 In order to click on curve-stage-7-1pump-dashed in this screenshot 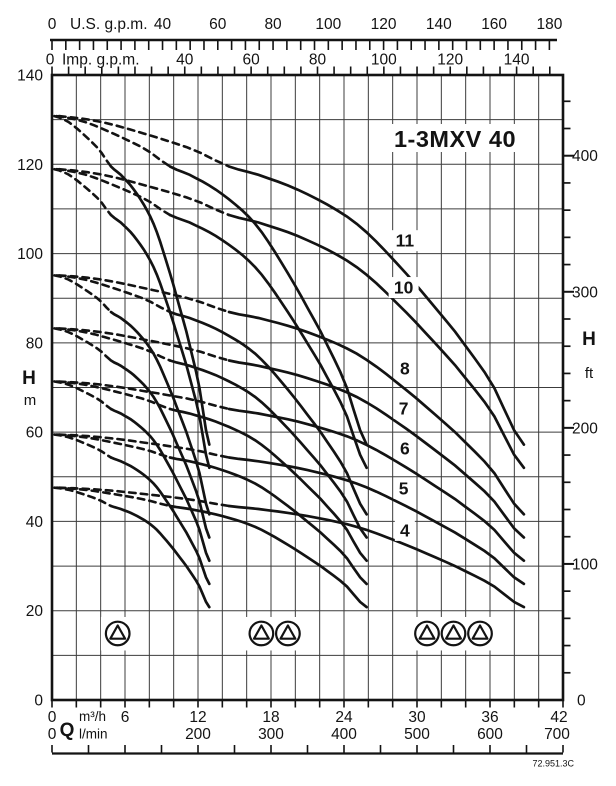, I will do `click(83, 344)`.